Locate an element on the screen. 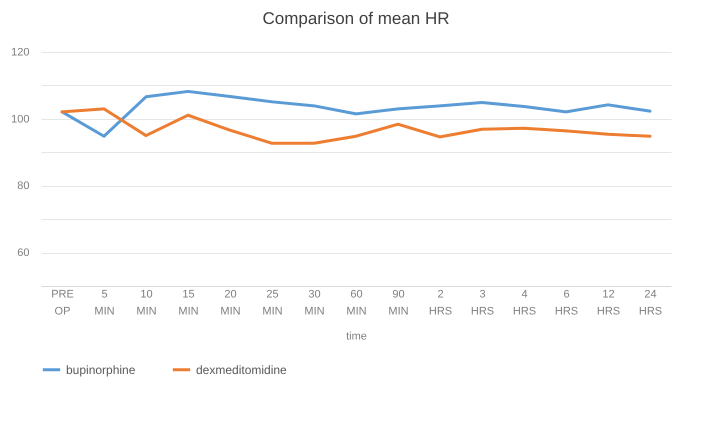  y-tick-label: 60 is located at coordinates (23, 253).